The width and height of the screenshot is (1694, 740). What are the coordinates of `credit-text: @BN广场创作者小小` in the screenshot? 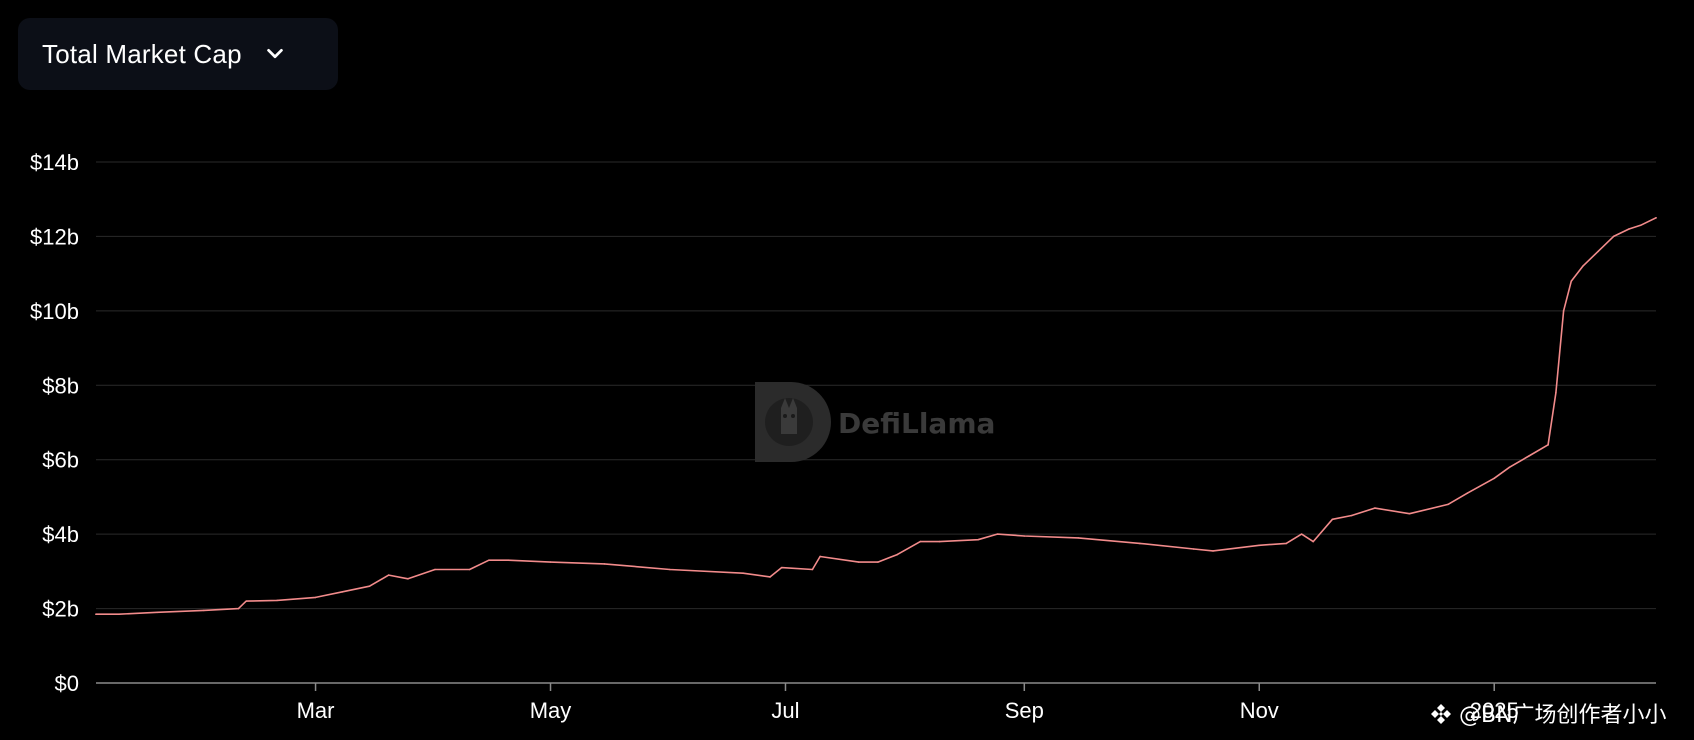 It's located at (1563, 715).